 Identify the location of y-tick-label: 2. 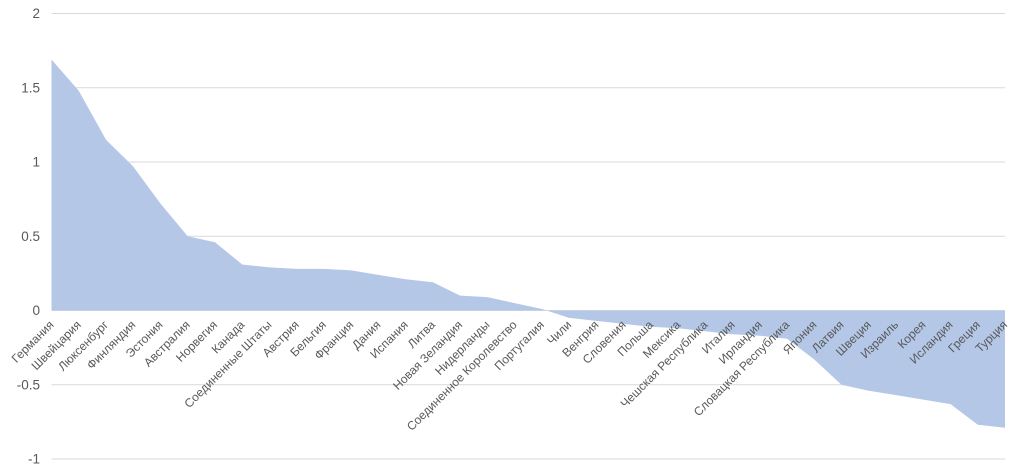
(36, 13).